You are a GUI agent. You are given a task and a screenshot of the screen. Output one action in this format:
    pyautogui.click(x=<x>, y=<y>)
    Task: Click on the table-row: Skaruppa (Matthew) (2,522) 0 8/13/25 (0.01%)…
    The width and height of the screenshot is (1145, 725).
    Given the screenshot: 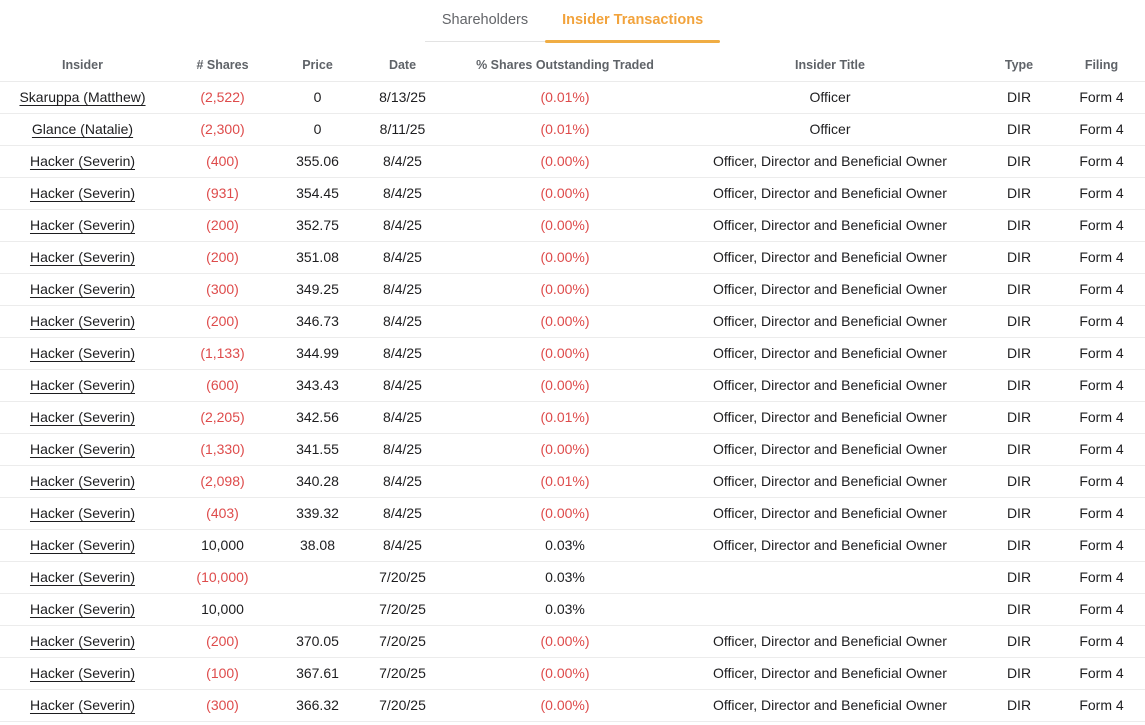 What is the action you would take?
    pyautogui.click(x=572, y=97)
    